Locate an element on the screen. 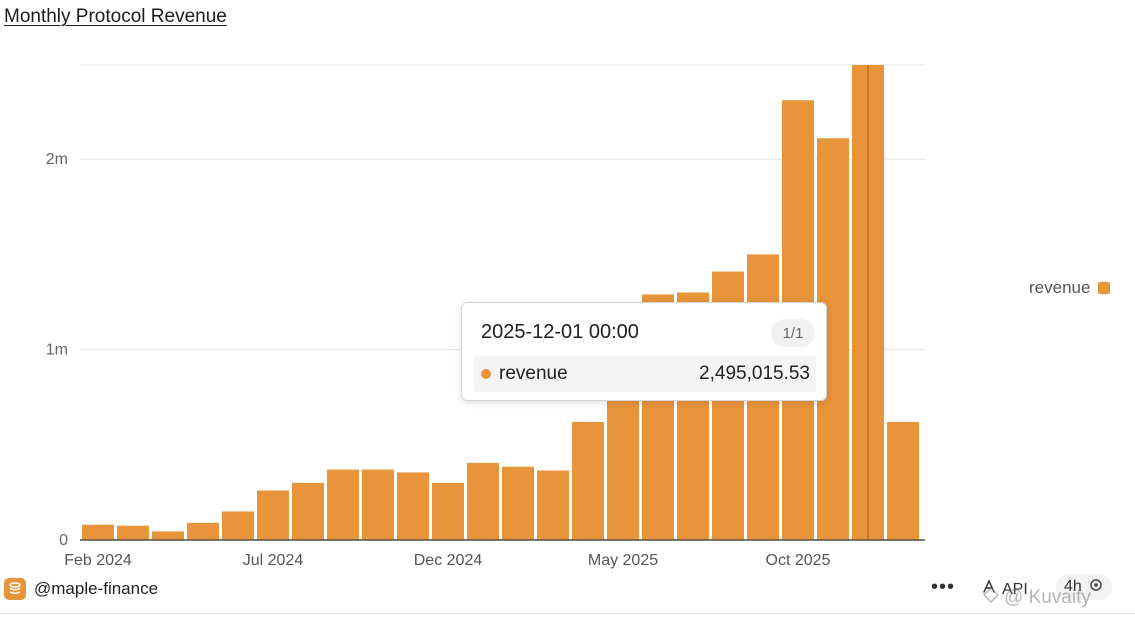  stacked-coins-icon is located at coordinates (15, 589).